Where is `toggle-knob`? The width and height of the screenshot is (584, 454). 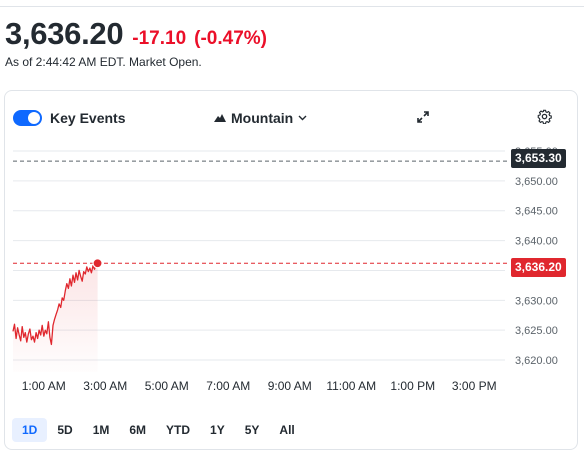
toggle-knob is located at coordinates (34, 118).